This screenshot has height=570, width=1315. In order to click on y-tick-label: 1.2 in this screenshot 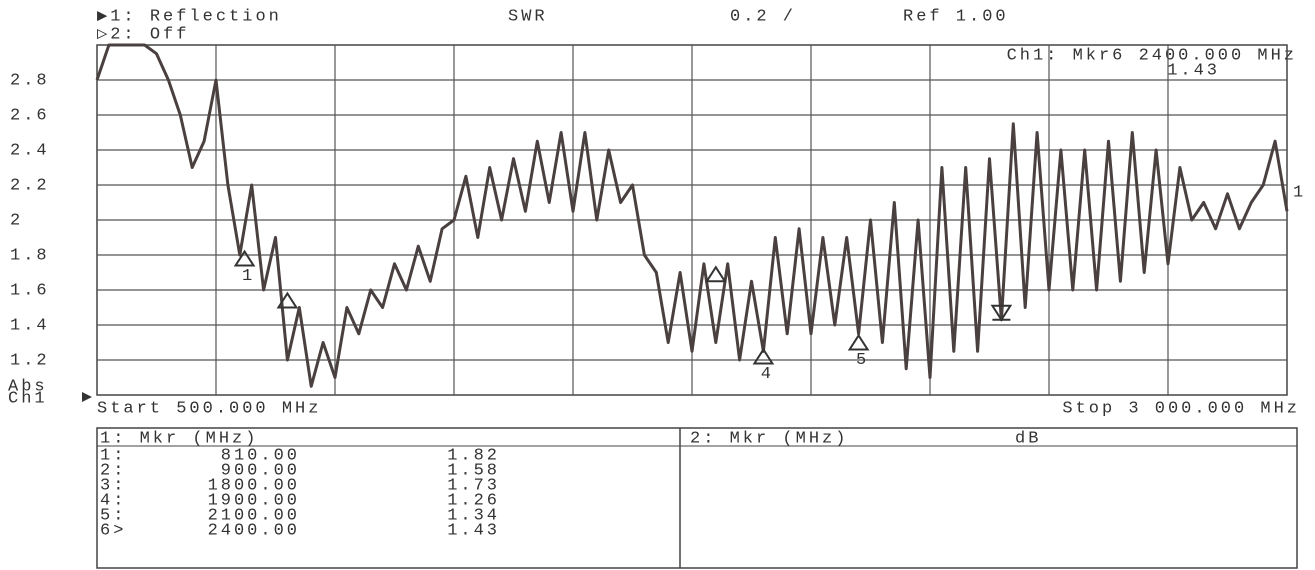, I will do `click(30, 360)`.